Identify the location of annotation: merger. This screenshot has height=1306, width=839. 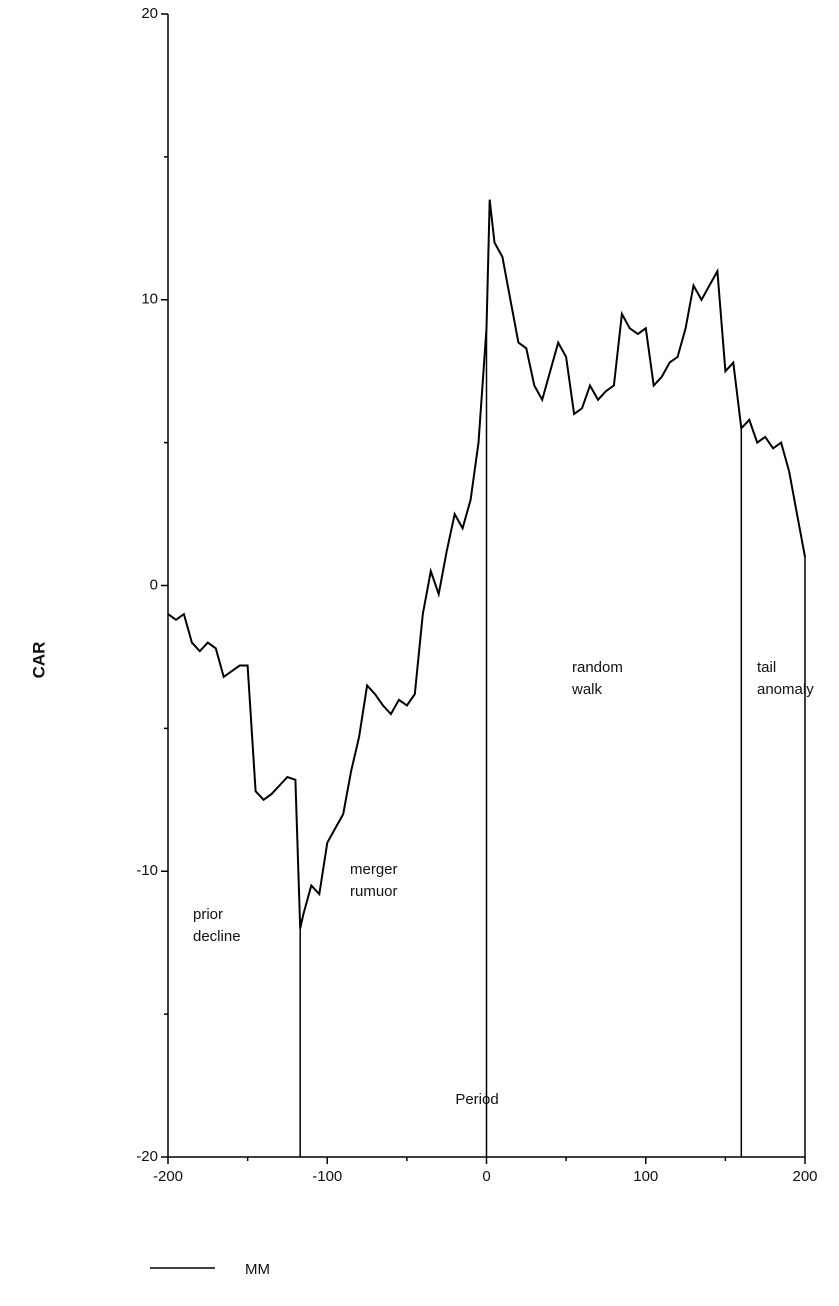
(374, 869).